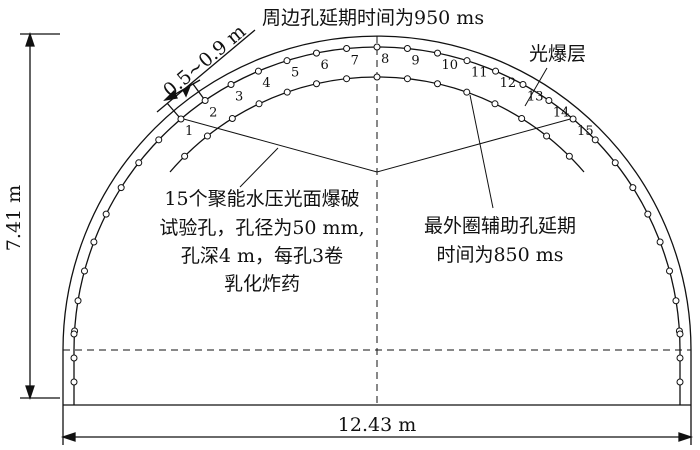 Image resolution: width=700 pixels, height=450 pixels. I want to click on hole-number: 6, so click(324, 65).